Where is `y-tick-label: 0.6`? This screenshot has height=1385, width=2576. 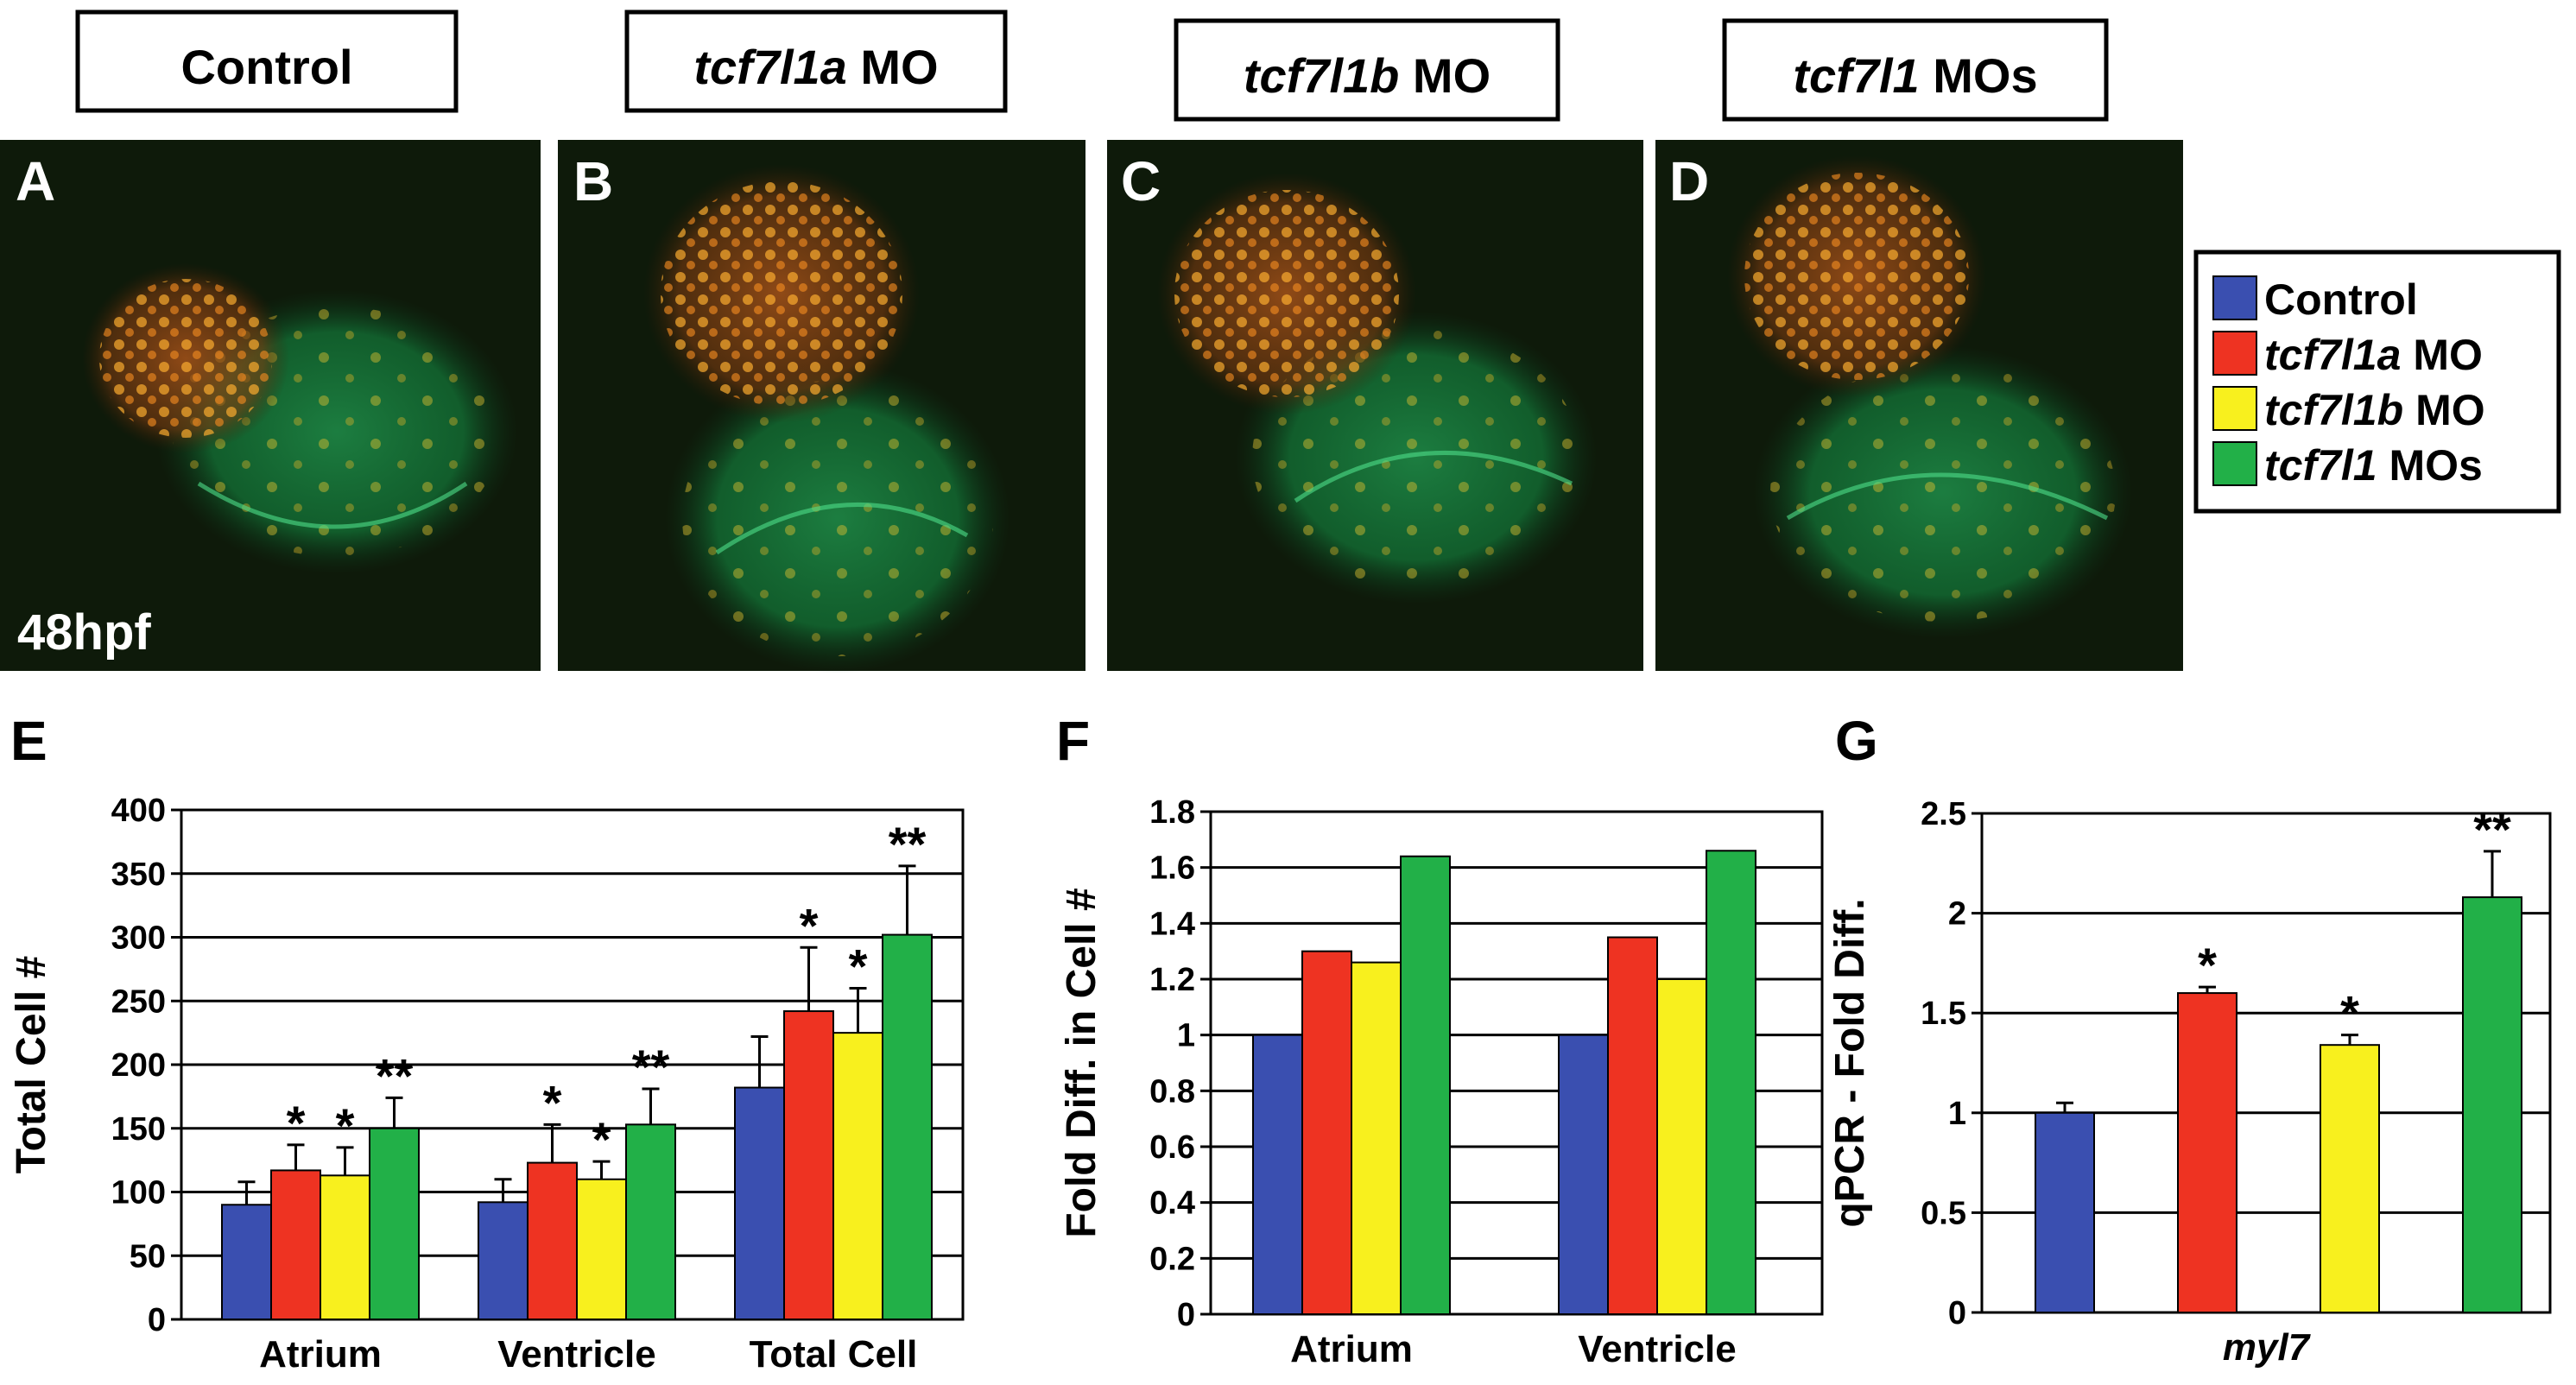
y-tick-label: 0.6 is located at coordinates (1172, 1147).